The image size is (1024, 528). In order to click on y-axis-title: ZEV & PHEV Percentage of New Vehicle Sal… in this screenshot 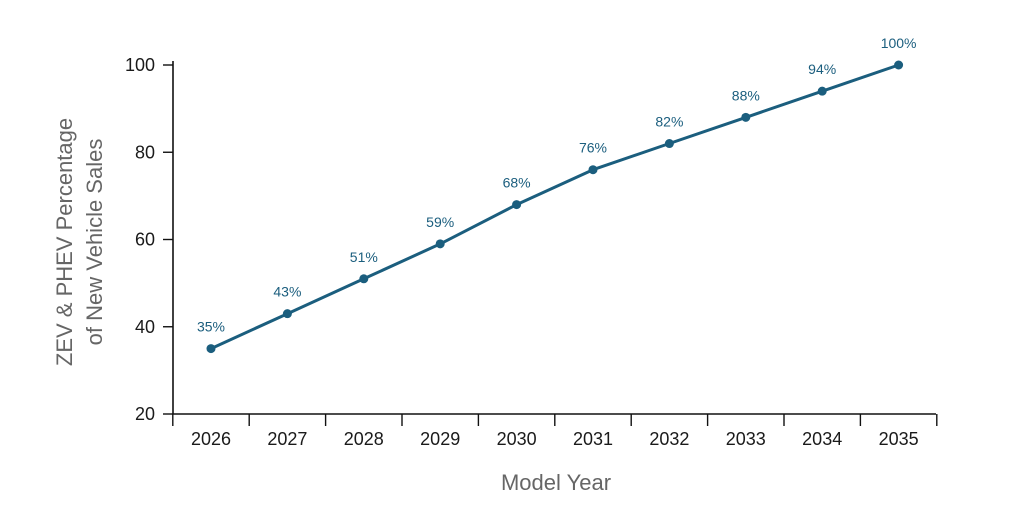, I will do `click(79, 242)`.